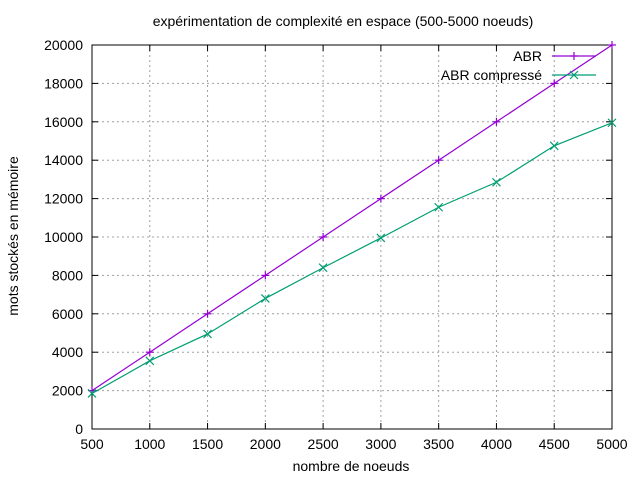 This screenshot has width=640, height=480. Describe the element at coordinates (63, 122) in the screenshot. I see `y-tick-label: 16000` at that location.